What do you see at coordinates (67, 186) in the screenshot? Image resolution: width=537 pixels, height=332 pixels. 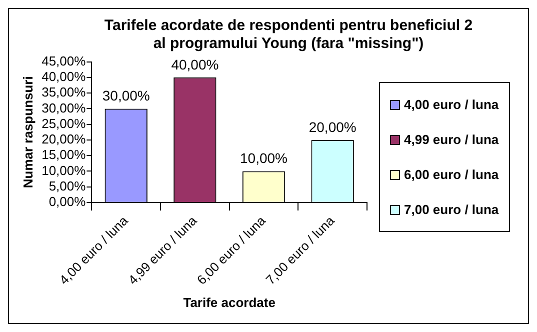 I see `y-tick-label: 5,00%` at bounding box center [67, 186].